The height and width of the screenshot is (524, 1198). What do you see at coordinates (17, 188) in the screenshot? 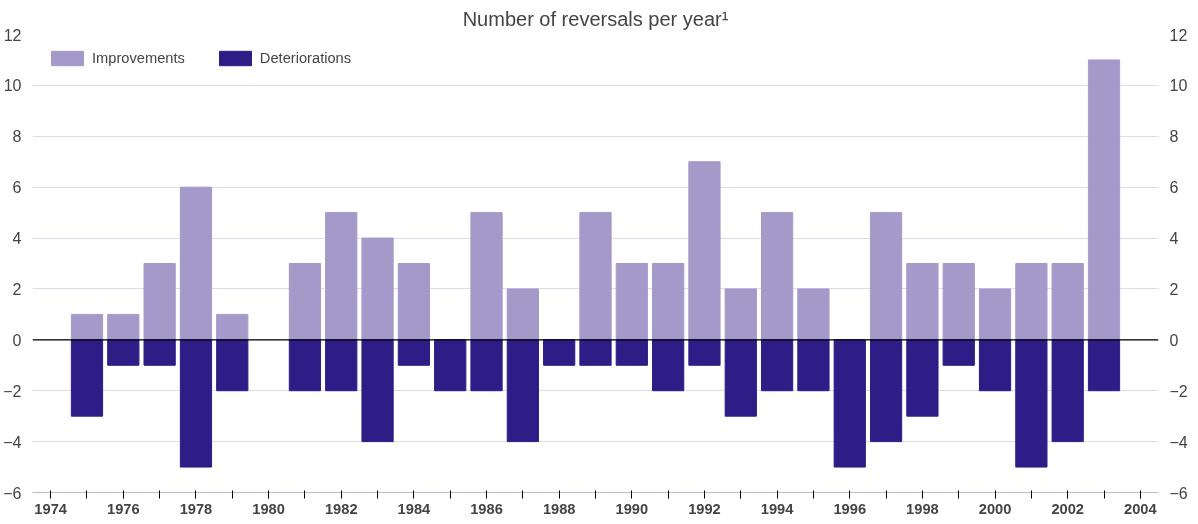
I see `y-tick-label: 6` at bounding box center [17, 188].